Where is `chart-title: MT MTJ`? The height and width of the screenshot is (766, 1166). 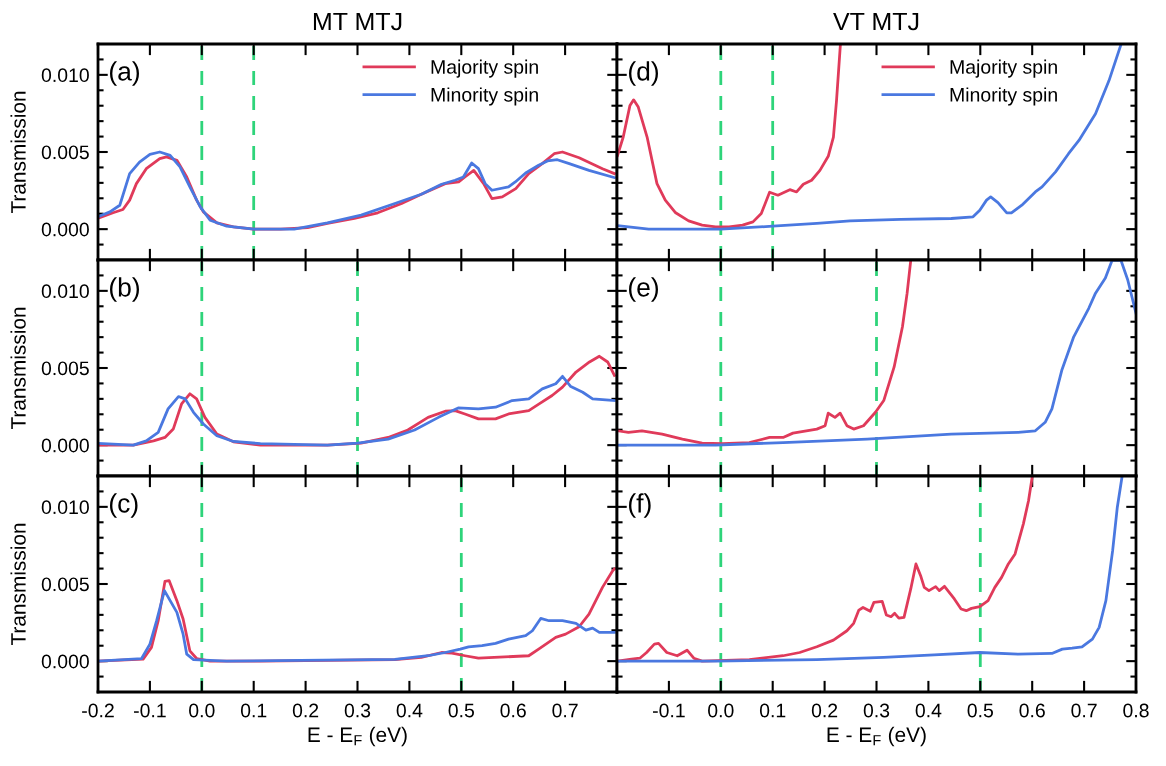 chart-title: MT MTJ is located at coordinates (357, 21).